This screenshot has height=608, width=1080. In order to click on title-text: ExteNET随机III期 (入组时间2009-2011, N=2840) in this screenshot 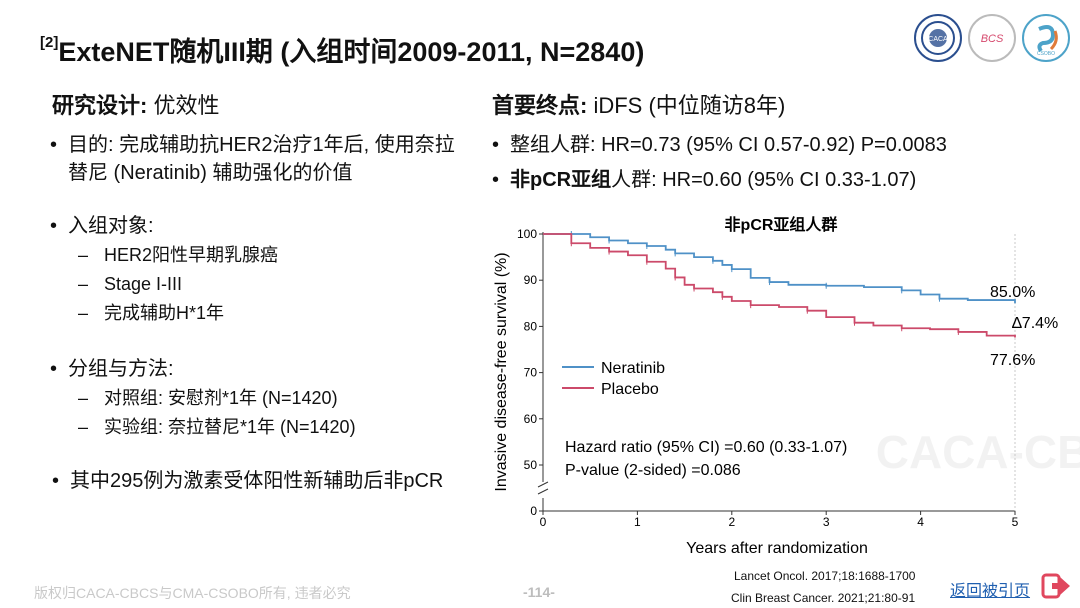, I will do `click(351, 52)`.